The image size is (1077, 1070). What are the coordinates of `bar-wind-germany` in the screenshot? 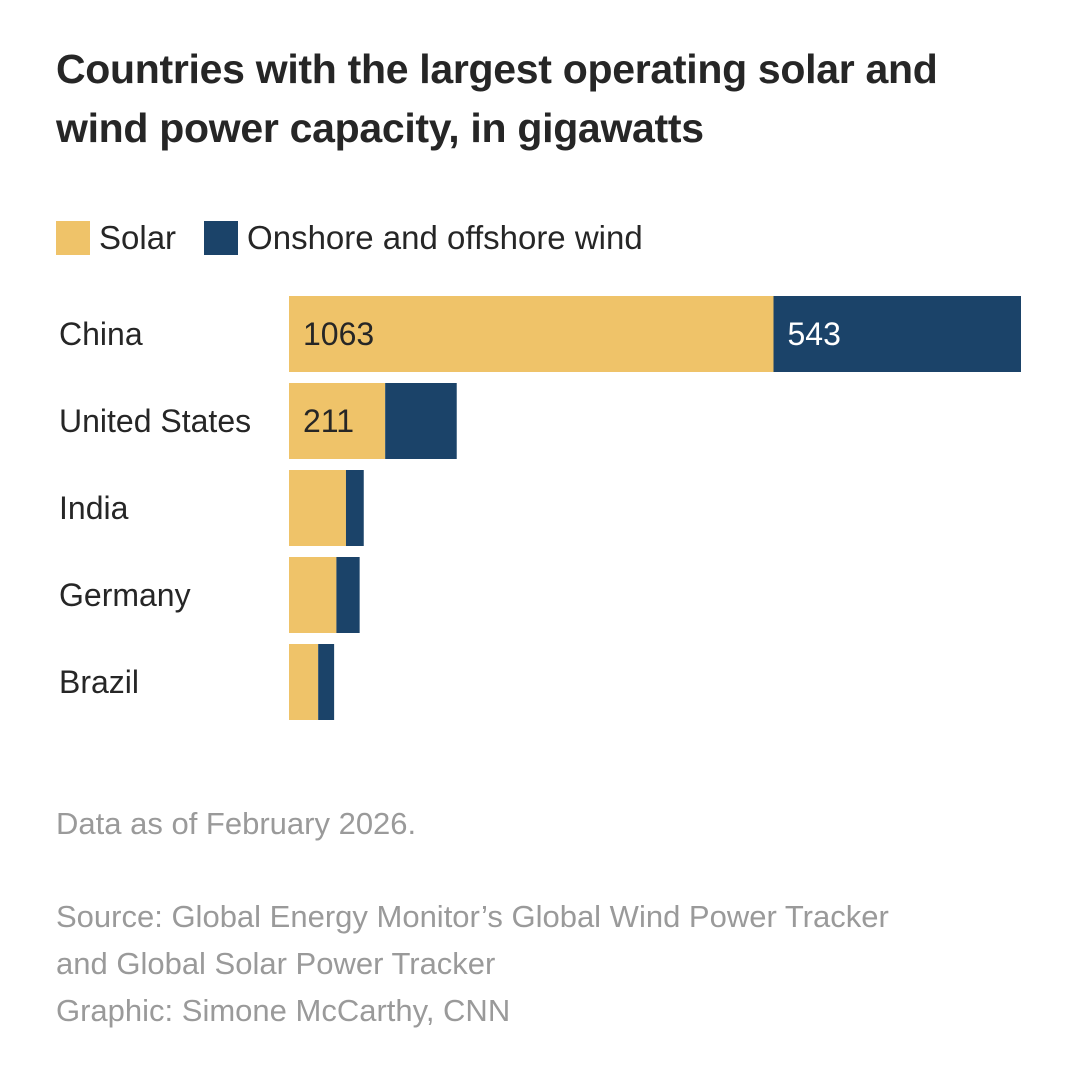 It's located at (348, 595).